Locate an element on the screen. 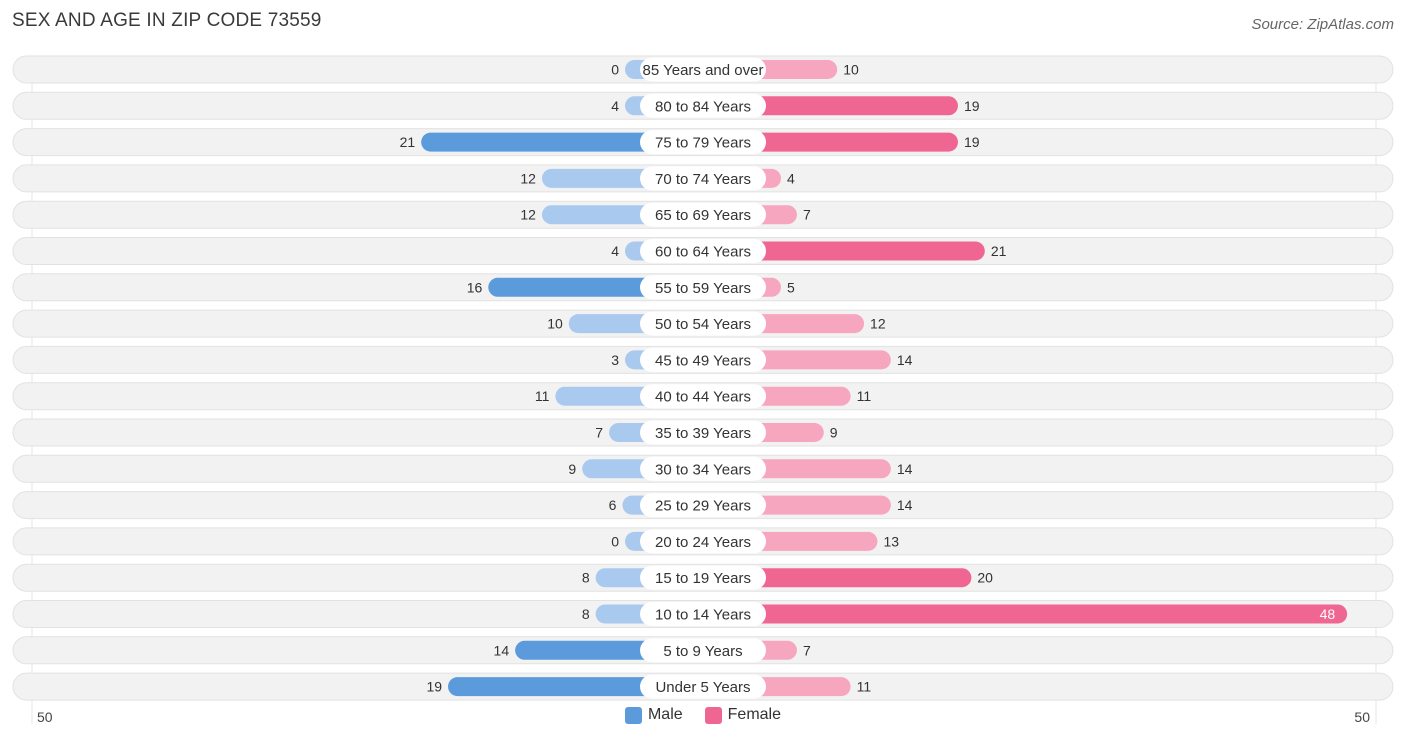  value-label-male: 7 is located at coordinates (599, 433).